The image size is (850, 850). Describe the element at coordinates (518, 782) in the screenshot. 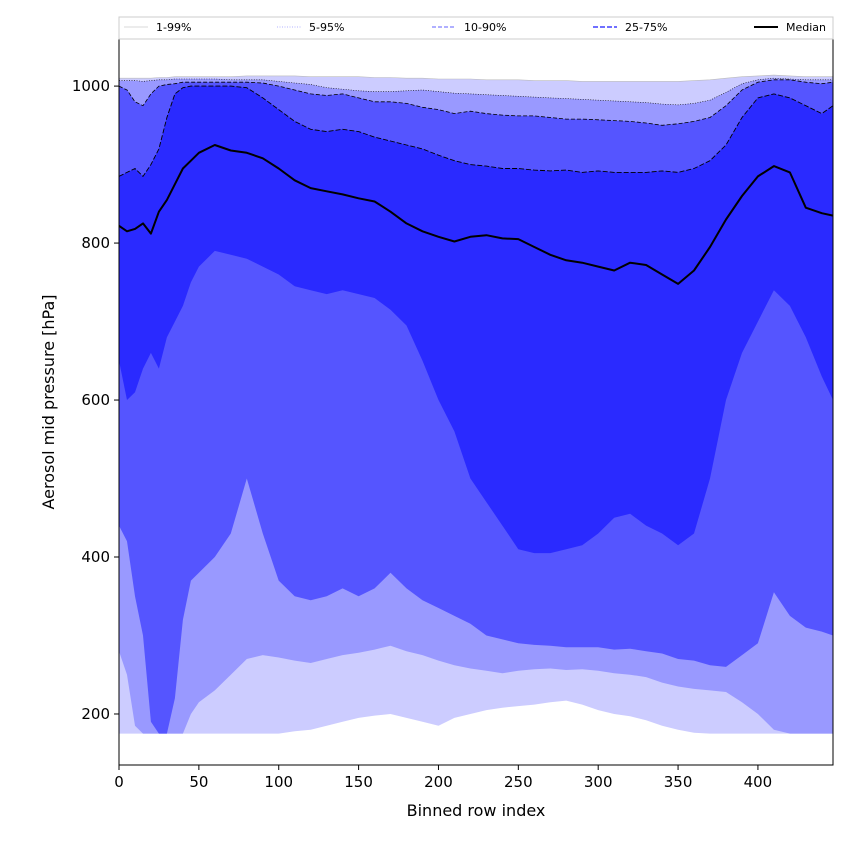

I see `x-tick-label: 250` at that location.